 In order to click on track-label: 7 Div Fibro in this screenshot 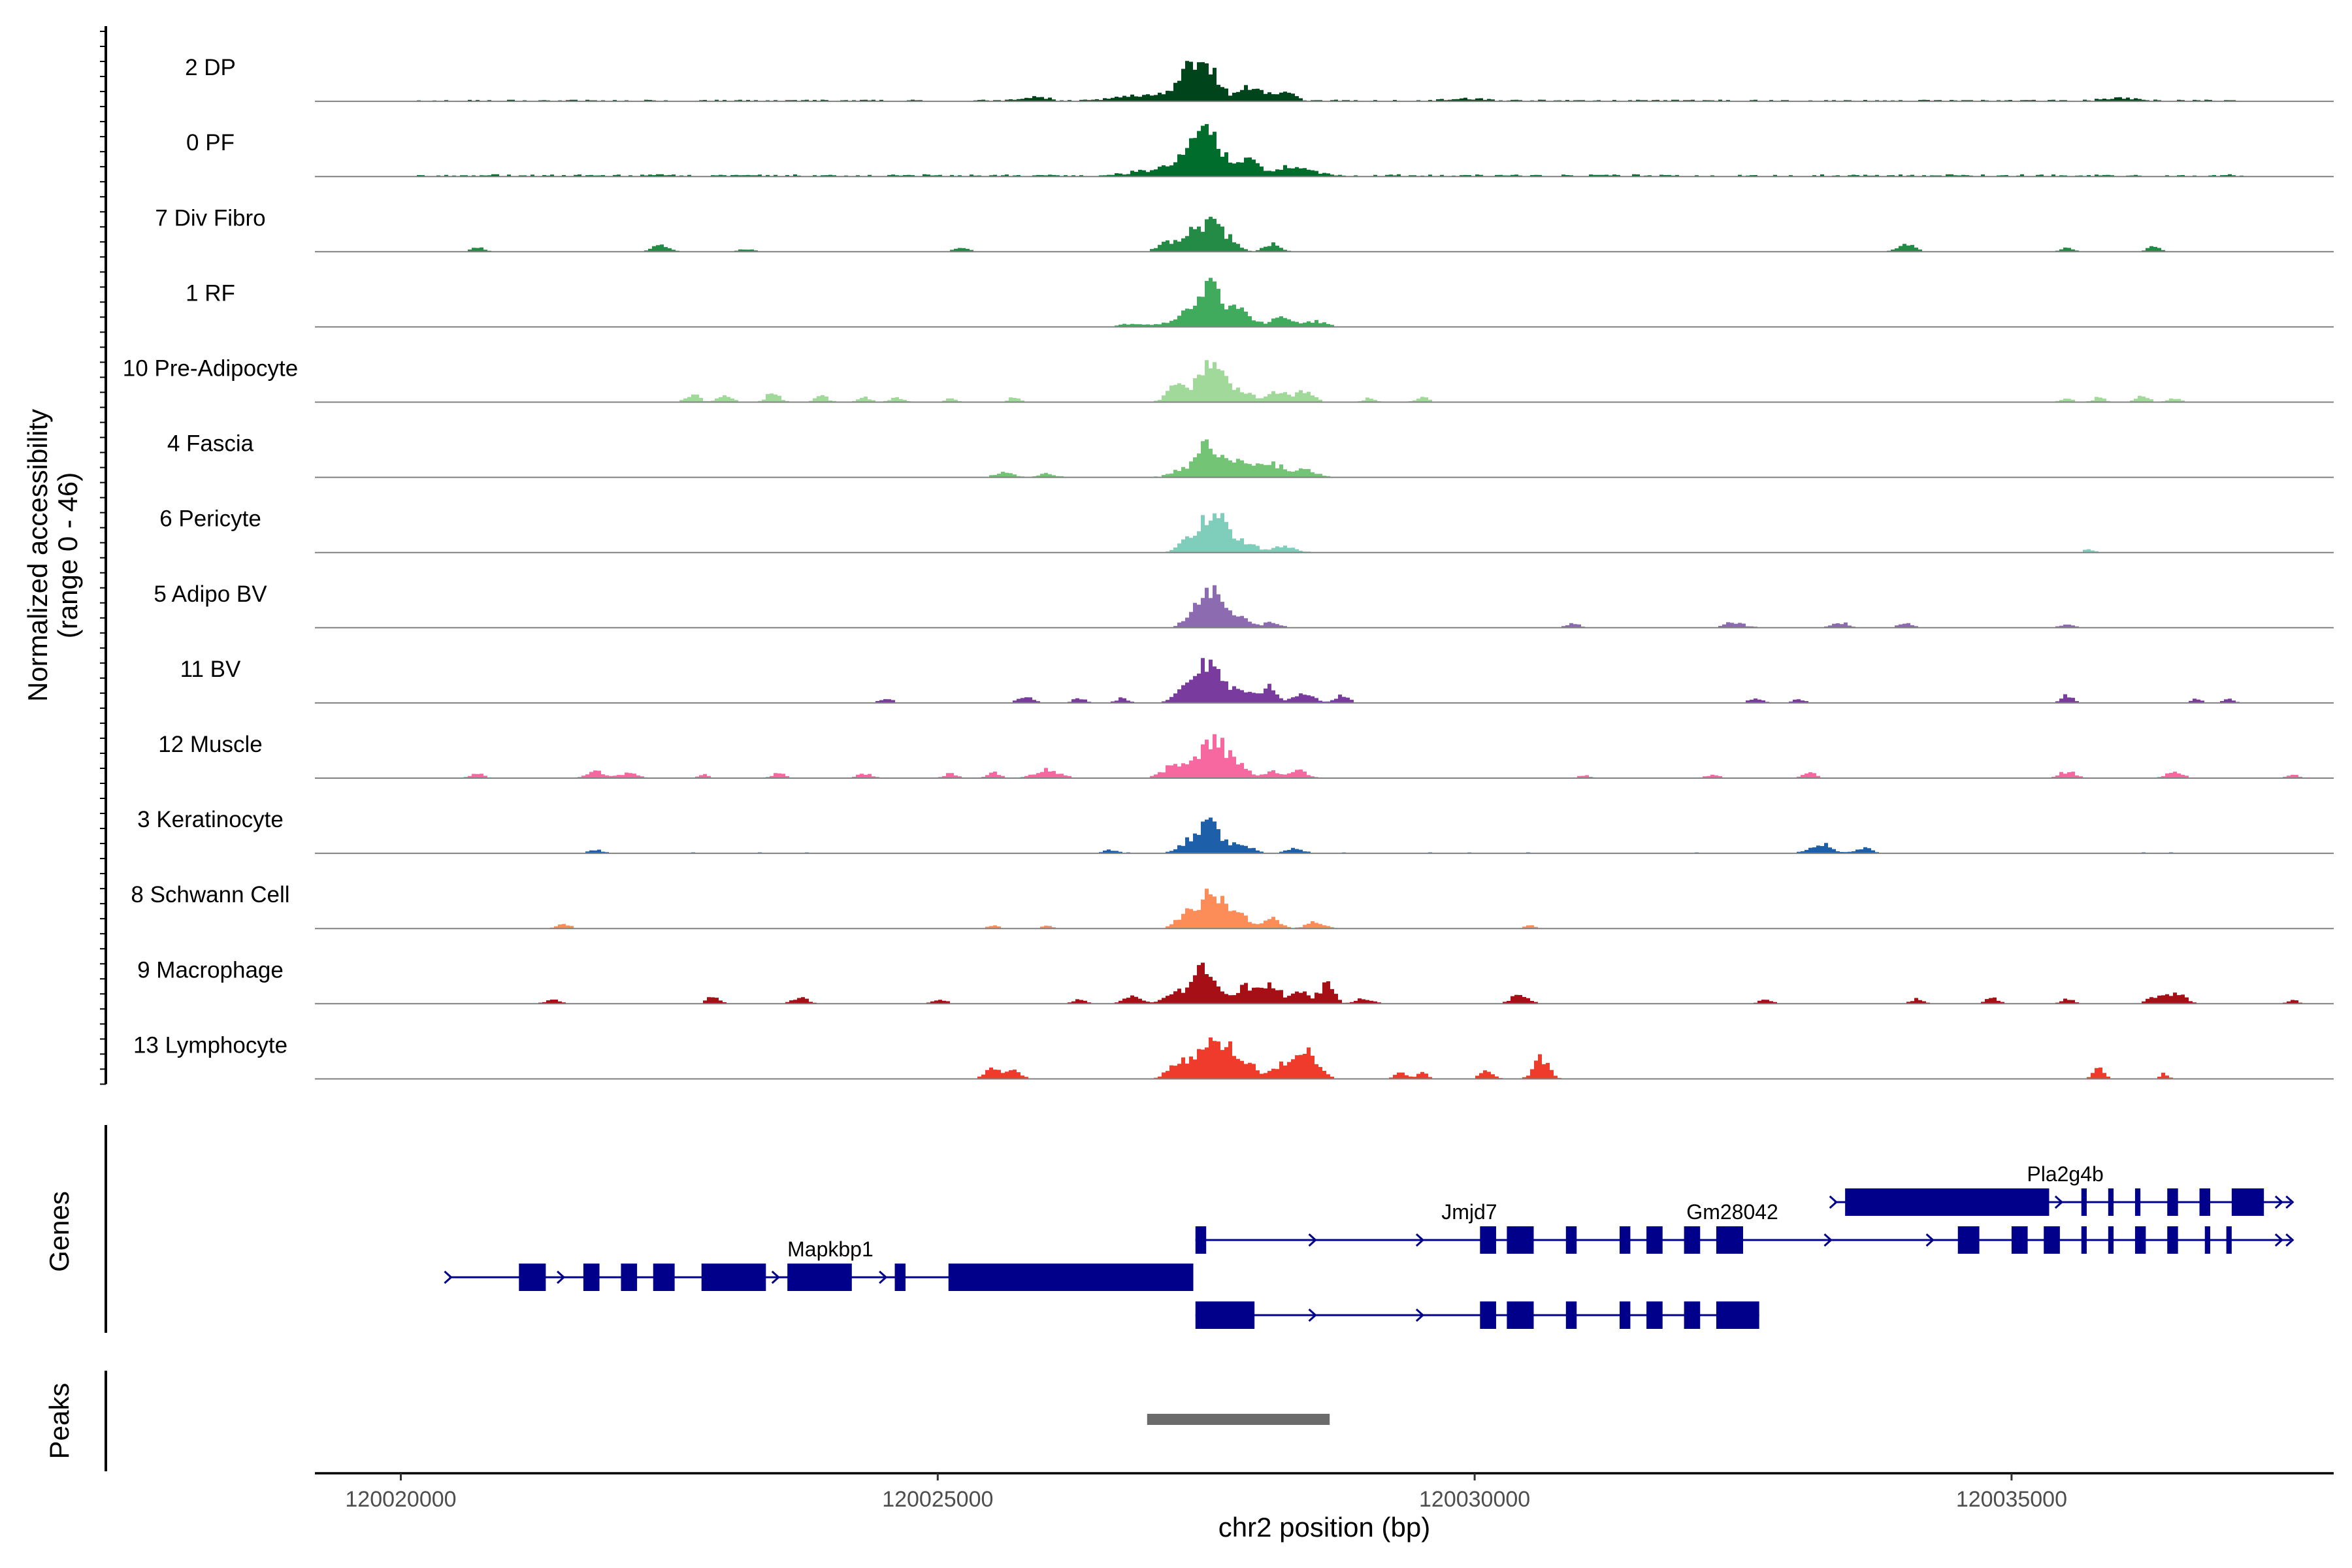, I will do `click(210, 218)`.